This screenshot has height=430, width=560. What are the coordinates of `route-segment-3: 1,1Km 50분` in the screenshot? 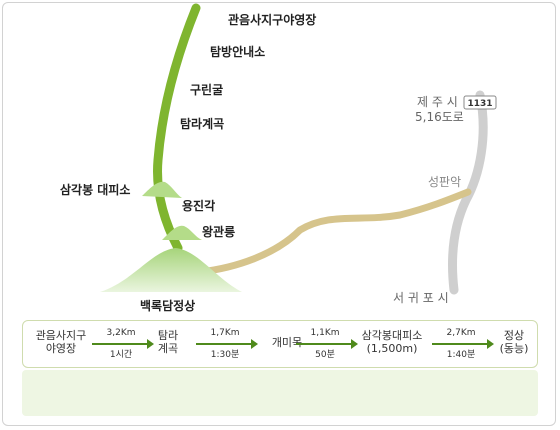 It's located at (325, 344).